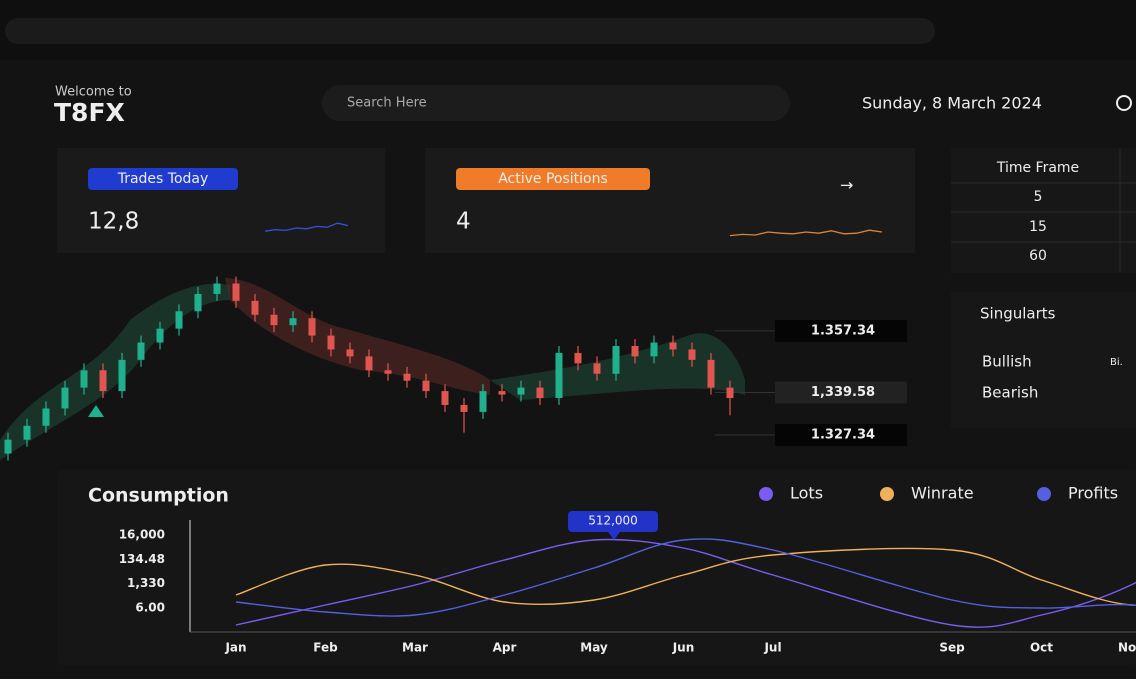 The height and width of the screenshot is (679, 1136). What do you see at coordinates (683, 648) in the screenshot?
I see `x-tick-label: Jun` at bounding box center [683, 648].